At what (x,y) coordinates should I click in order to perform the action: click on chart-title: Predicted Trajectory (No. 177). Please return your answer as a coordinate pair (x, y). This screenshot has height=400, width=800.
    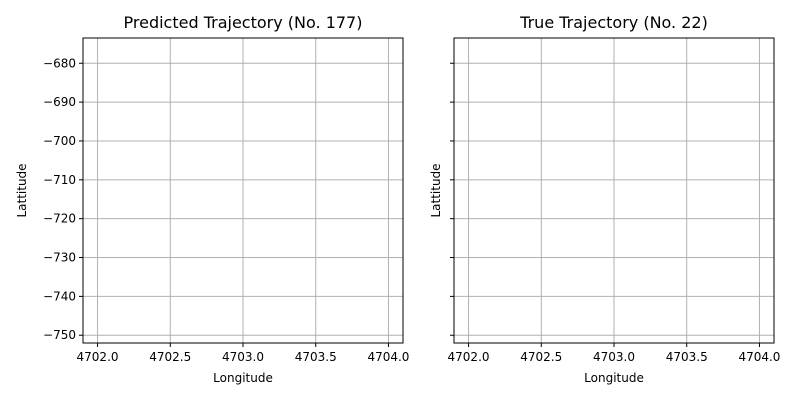
    Looking at the image, I should click on (243, 22).